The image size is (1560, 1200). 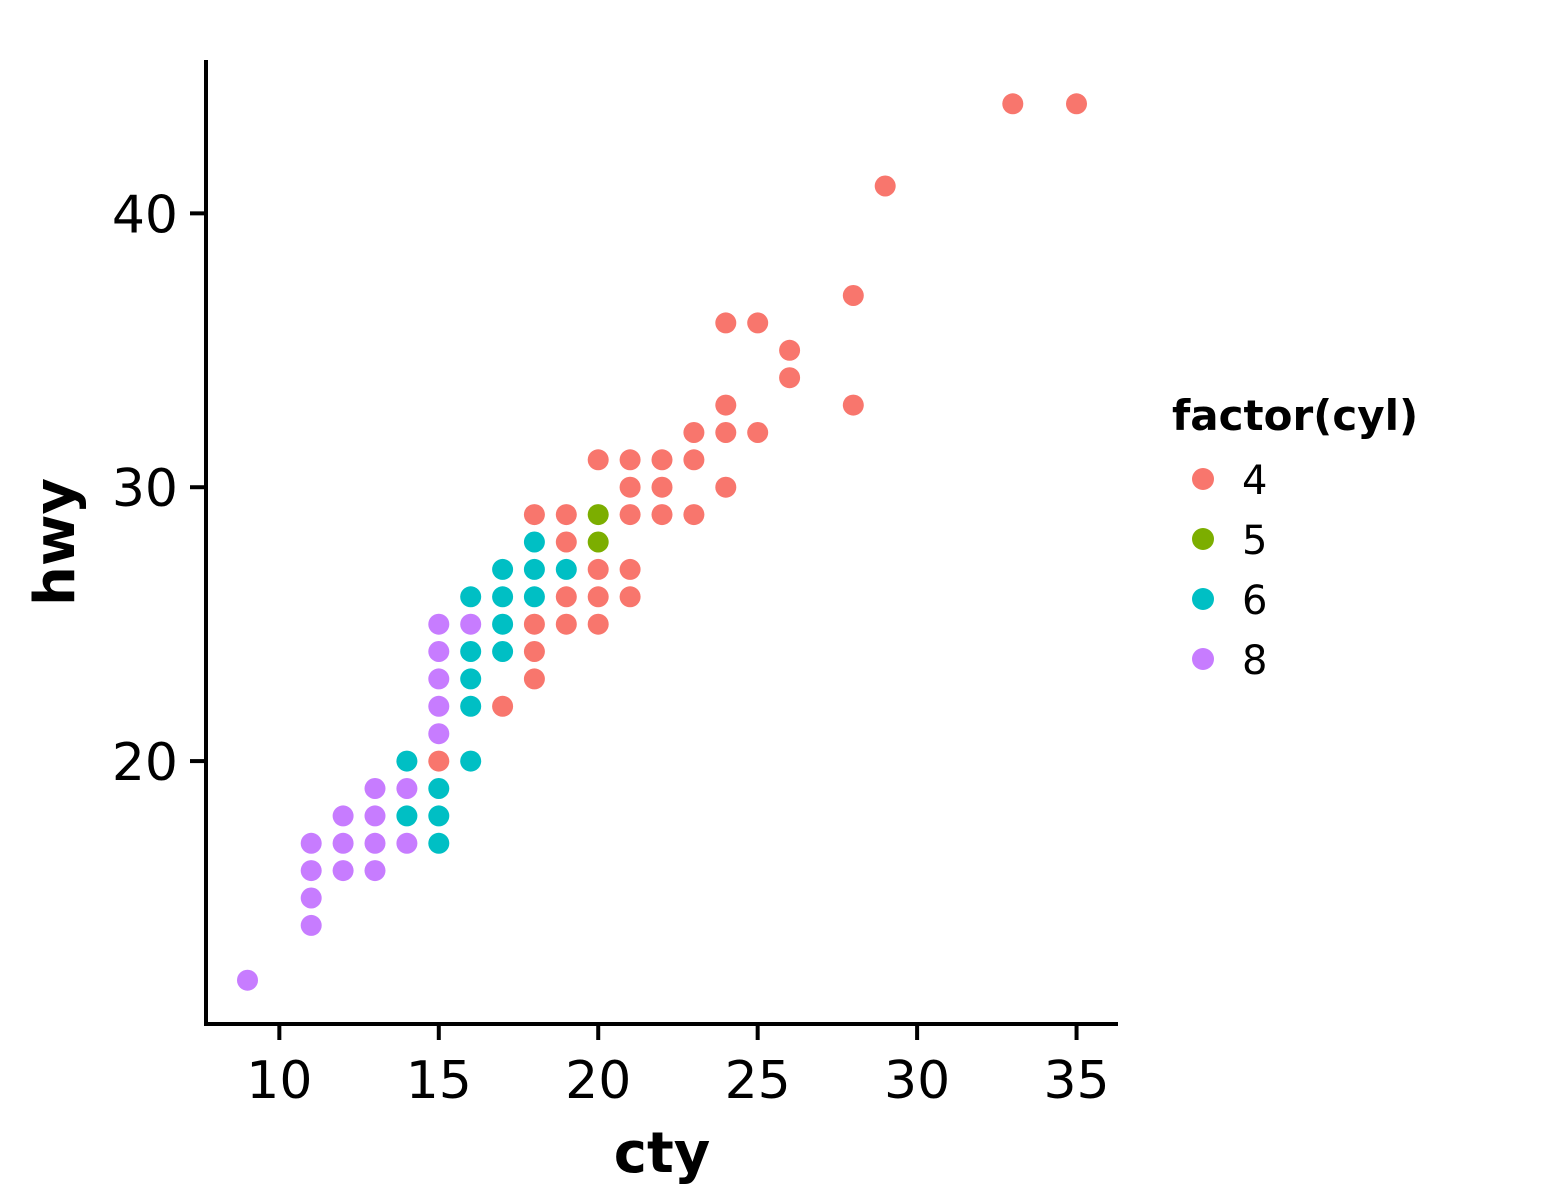 What do you see at coordinates (145, 215) in the screenshot?
I see `y-tick-label: 40` at bounding box center [145, 215].